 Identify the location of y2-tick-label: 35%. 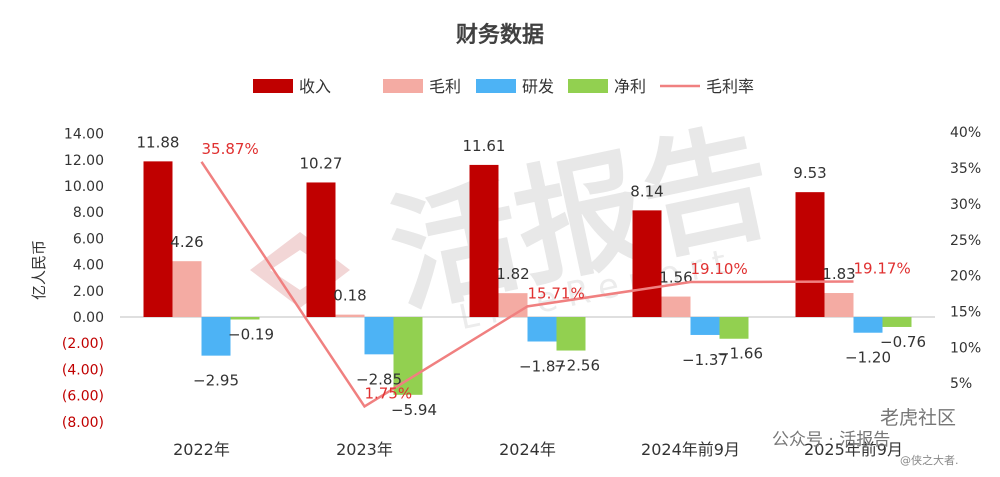
(965, 169).